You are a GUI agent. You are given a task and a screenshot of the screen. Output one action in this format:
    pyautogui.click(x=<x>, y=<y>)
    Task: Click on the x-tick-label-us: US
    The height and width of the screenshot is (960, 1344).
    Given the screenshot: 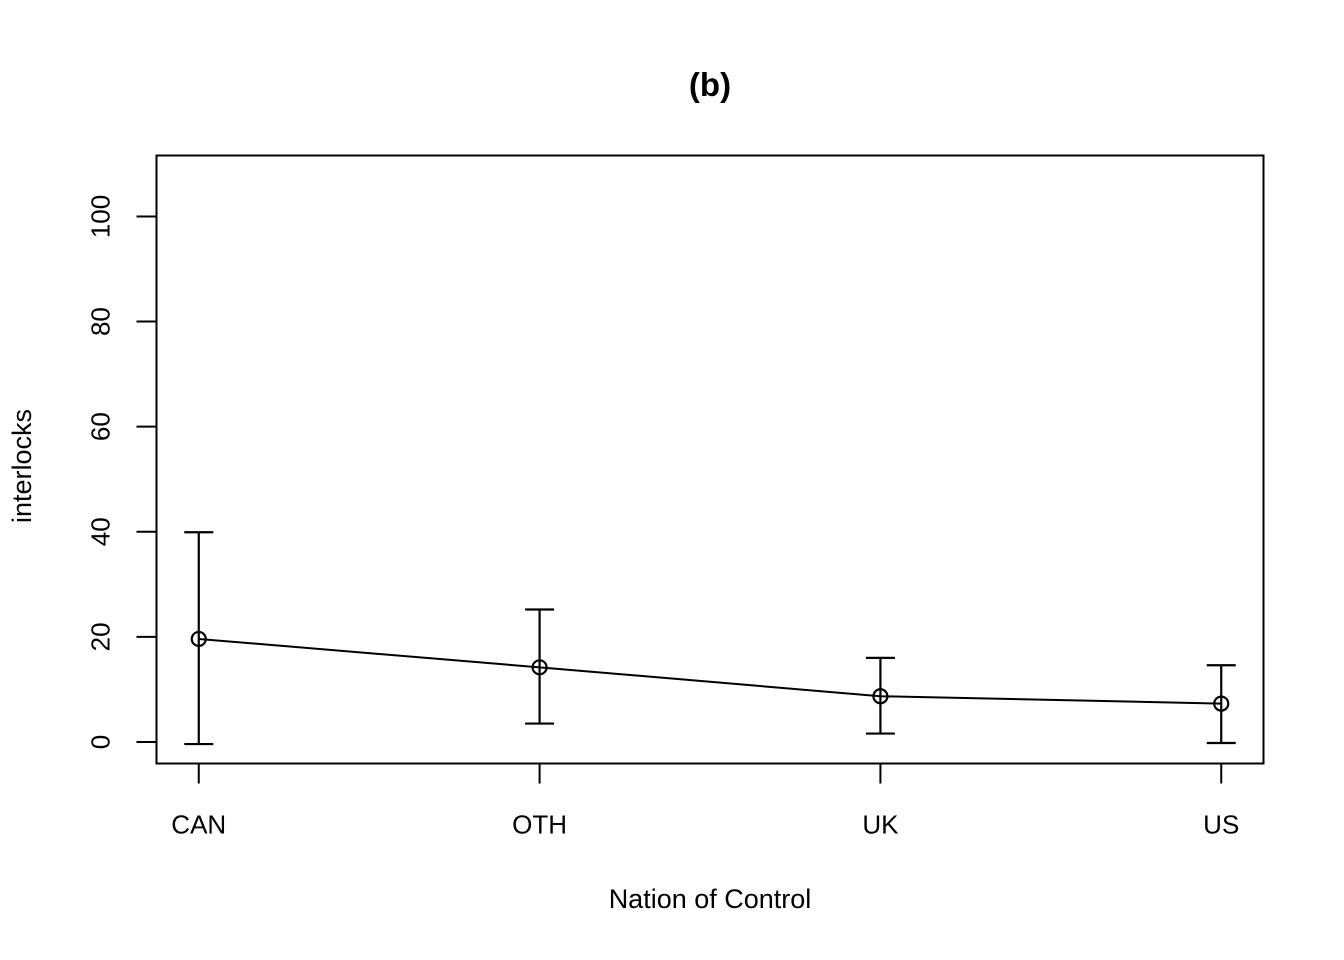 What is the action you would take?
    pyautogui.click(x=1221, y=825)
    